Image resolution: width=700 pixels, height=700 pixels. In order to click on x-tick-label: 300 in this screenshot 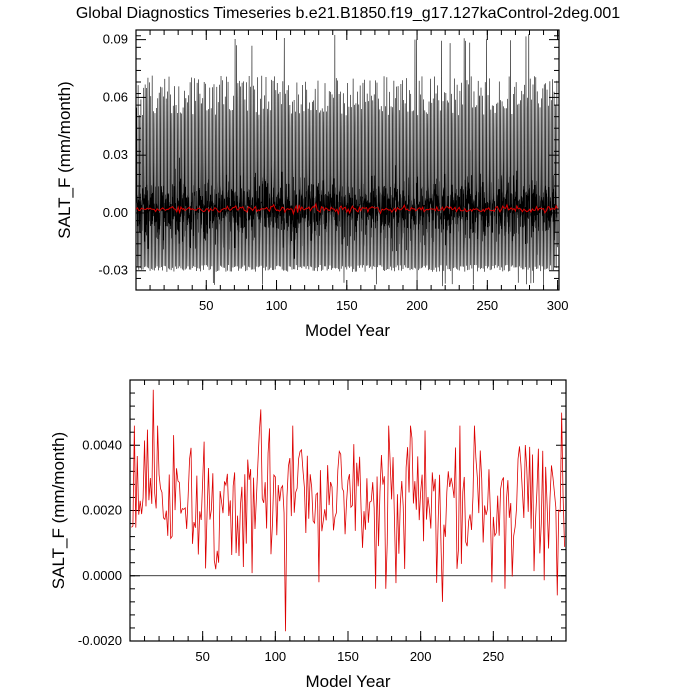, I will do `click(558, 305)`.